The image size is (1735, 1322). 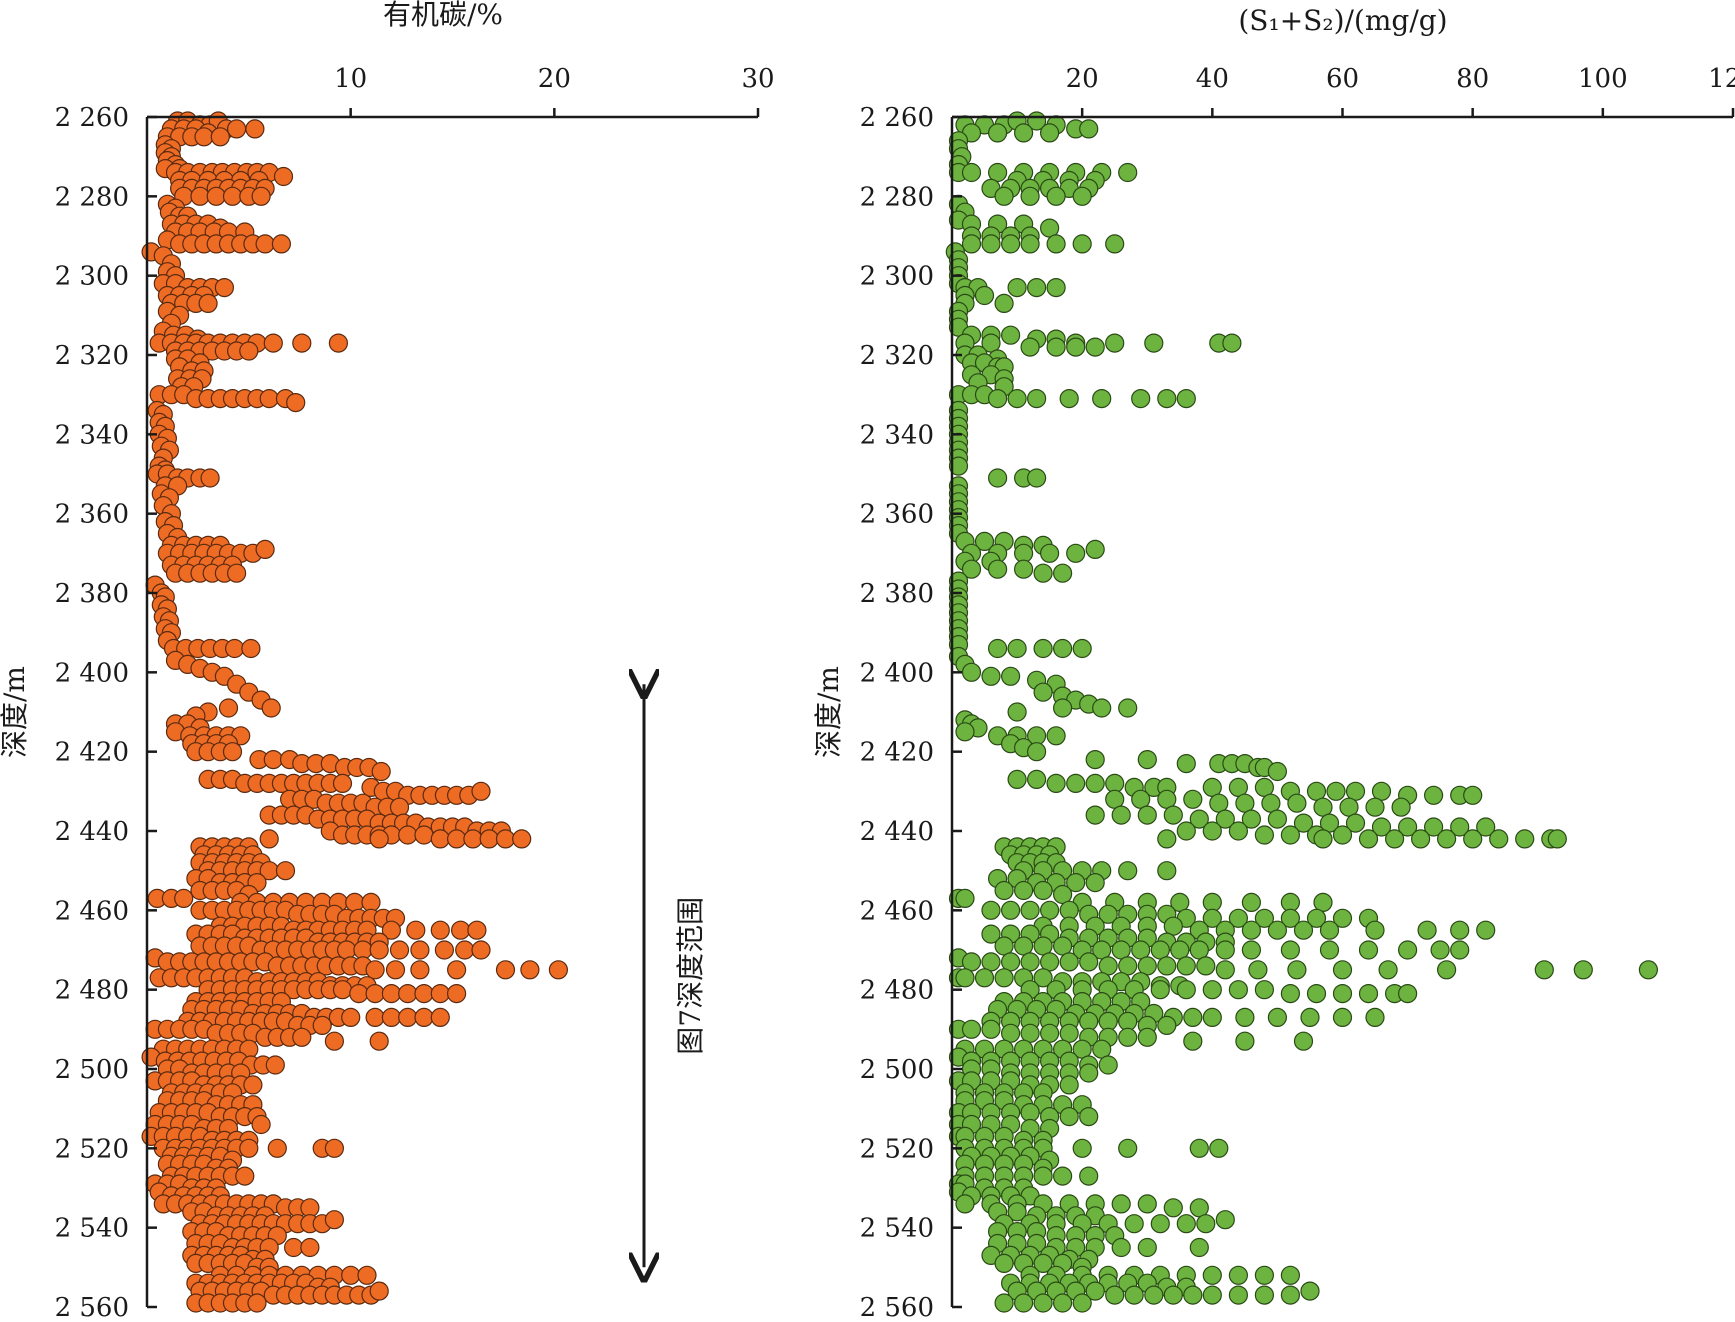 What do you see at coordinates (1342, 20) in the screenshot?
I see `s1s2-axis-title: (S₁+S₂)/(mg/g)` at bounding box center [1342, 20].